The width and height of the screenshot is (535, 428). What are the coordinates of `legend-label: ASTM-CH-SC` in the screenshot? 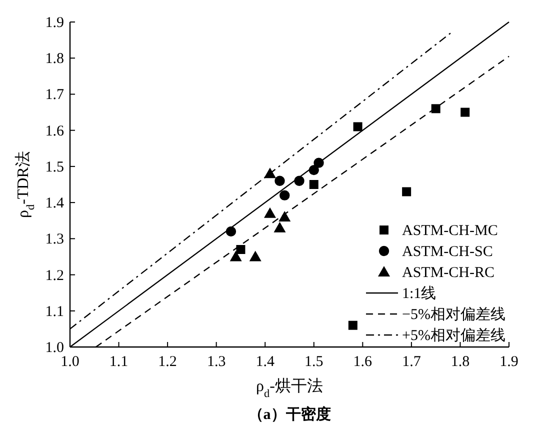 It's located at (447, 252).